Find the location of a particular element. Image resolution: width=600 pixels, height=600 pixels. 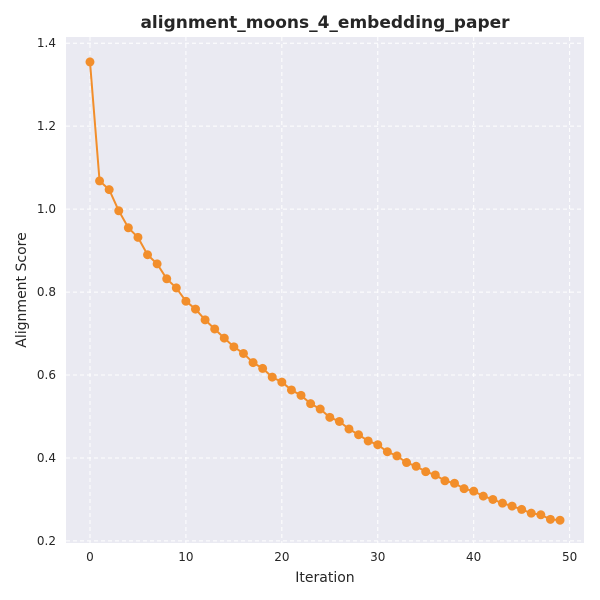

x-tick-label: 30 is located at coordinates (377, 557).